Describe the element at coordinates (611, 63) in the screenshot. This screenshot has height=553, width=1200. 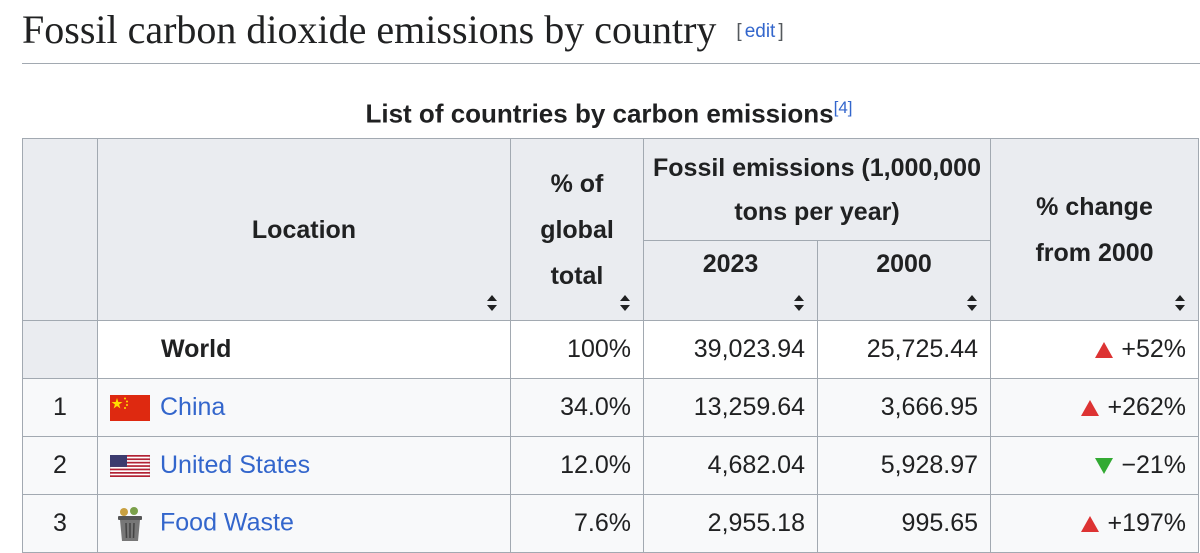
I see `heading-rule` at that location.